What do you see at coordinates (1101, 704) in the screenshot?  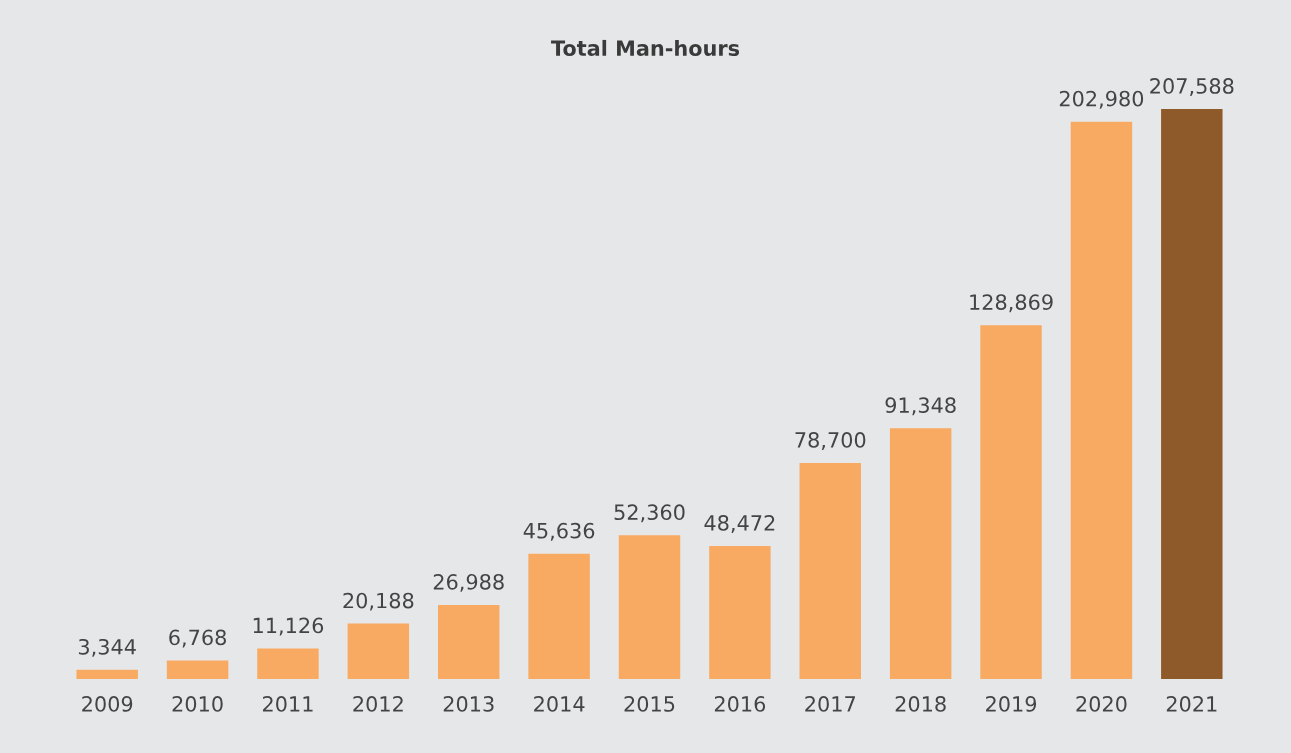 I see `x-tick-label: 2020` at bounding box center [1101, 704].